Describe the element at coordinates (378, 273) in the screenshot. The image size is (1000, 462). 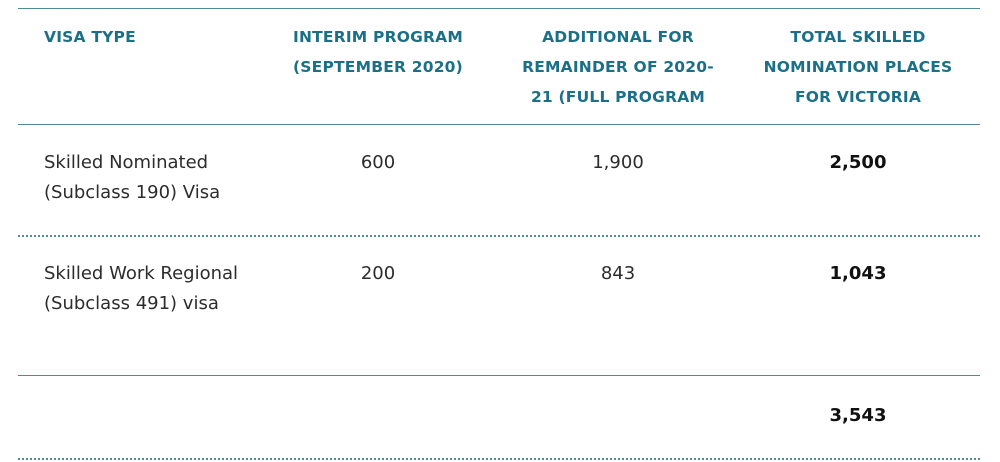
I see `row-interim: 200` at that location.